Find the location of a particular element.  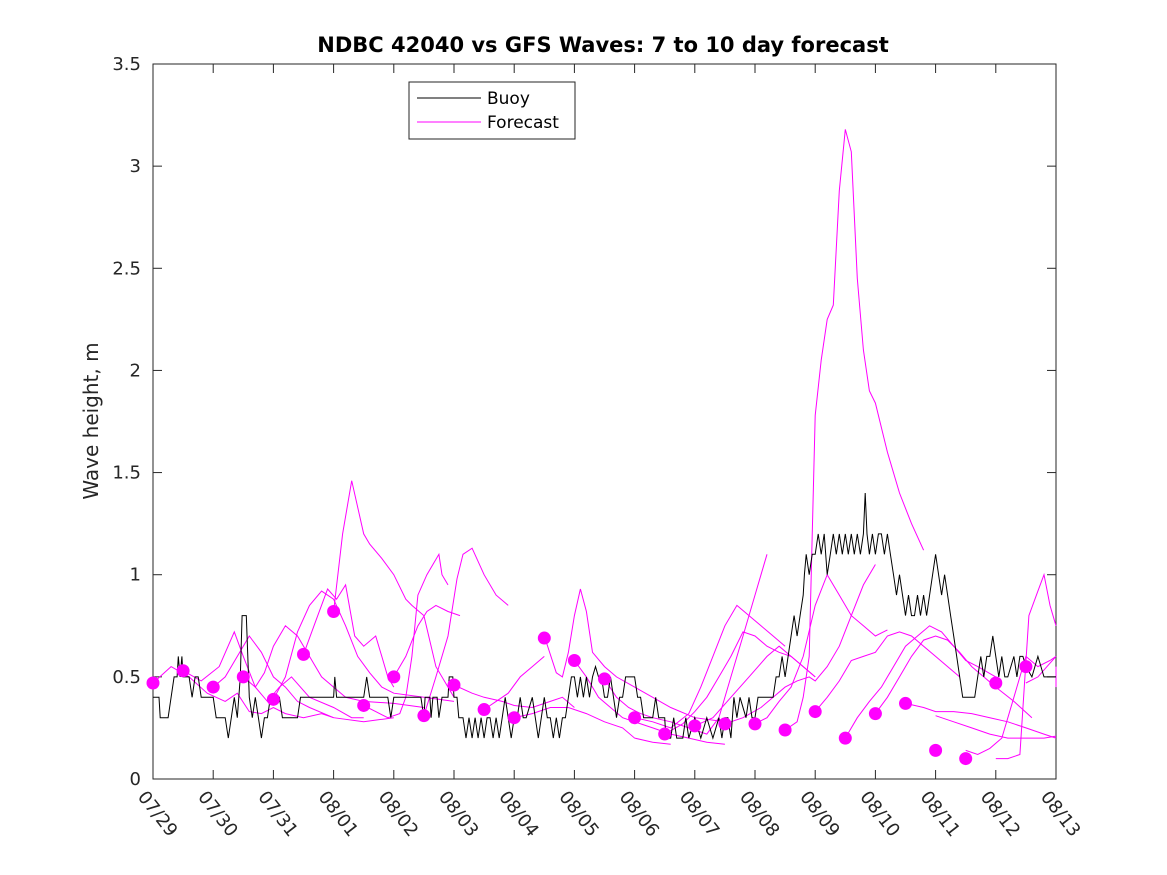

x-tick-label: 07/29 is located at coordinates (157, 814).